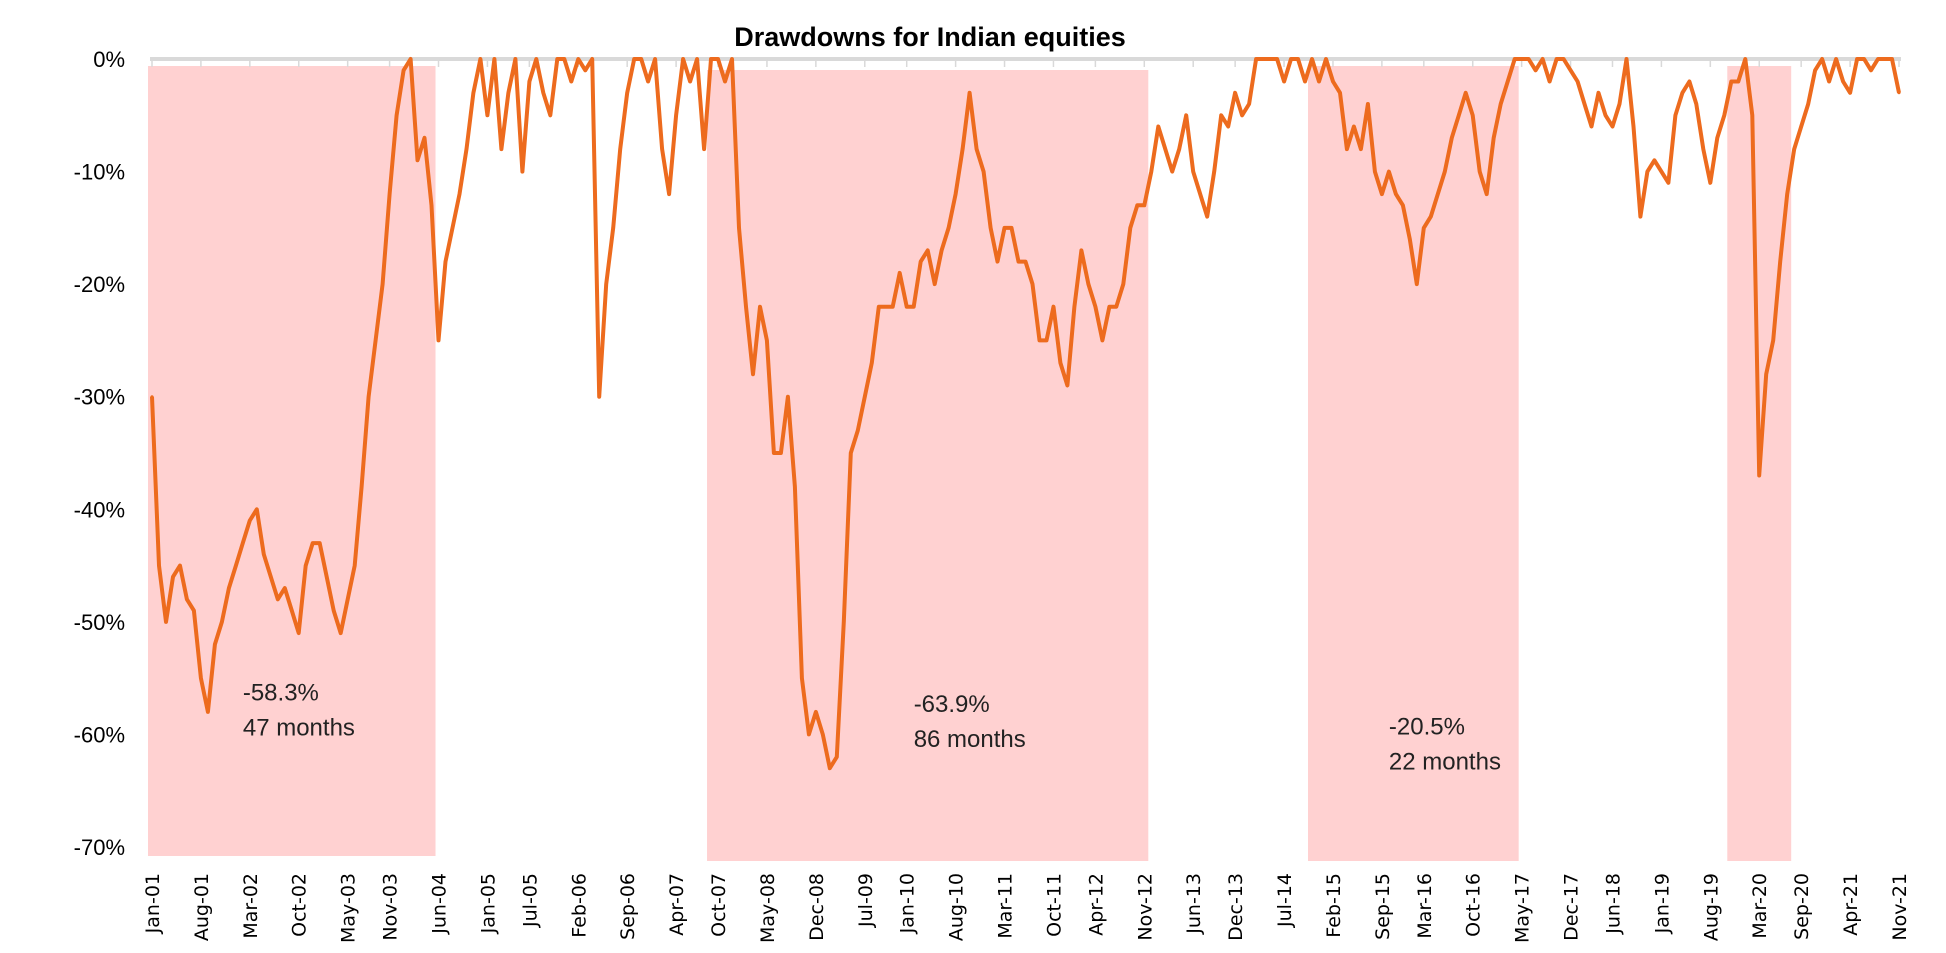 This screenshot has height=953, width=1946. I want to click on x-tick-label: May-08, so click(768, 908).